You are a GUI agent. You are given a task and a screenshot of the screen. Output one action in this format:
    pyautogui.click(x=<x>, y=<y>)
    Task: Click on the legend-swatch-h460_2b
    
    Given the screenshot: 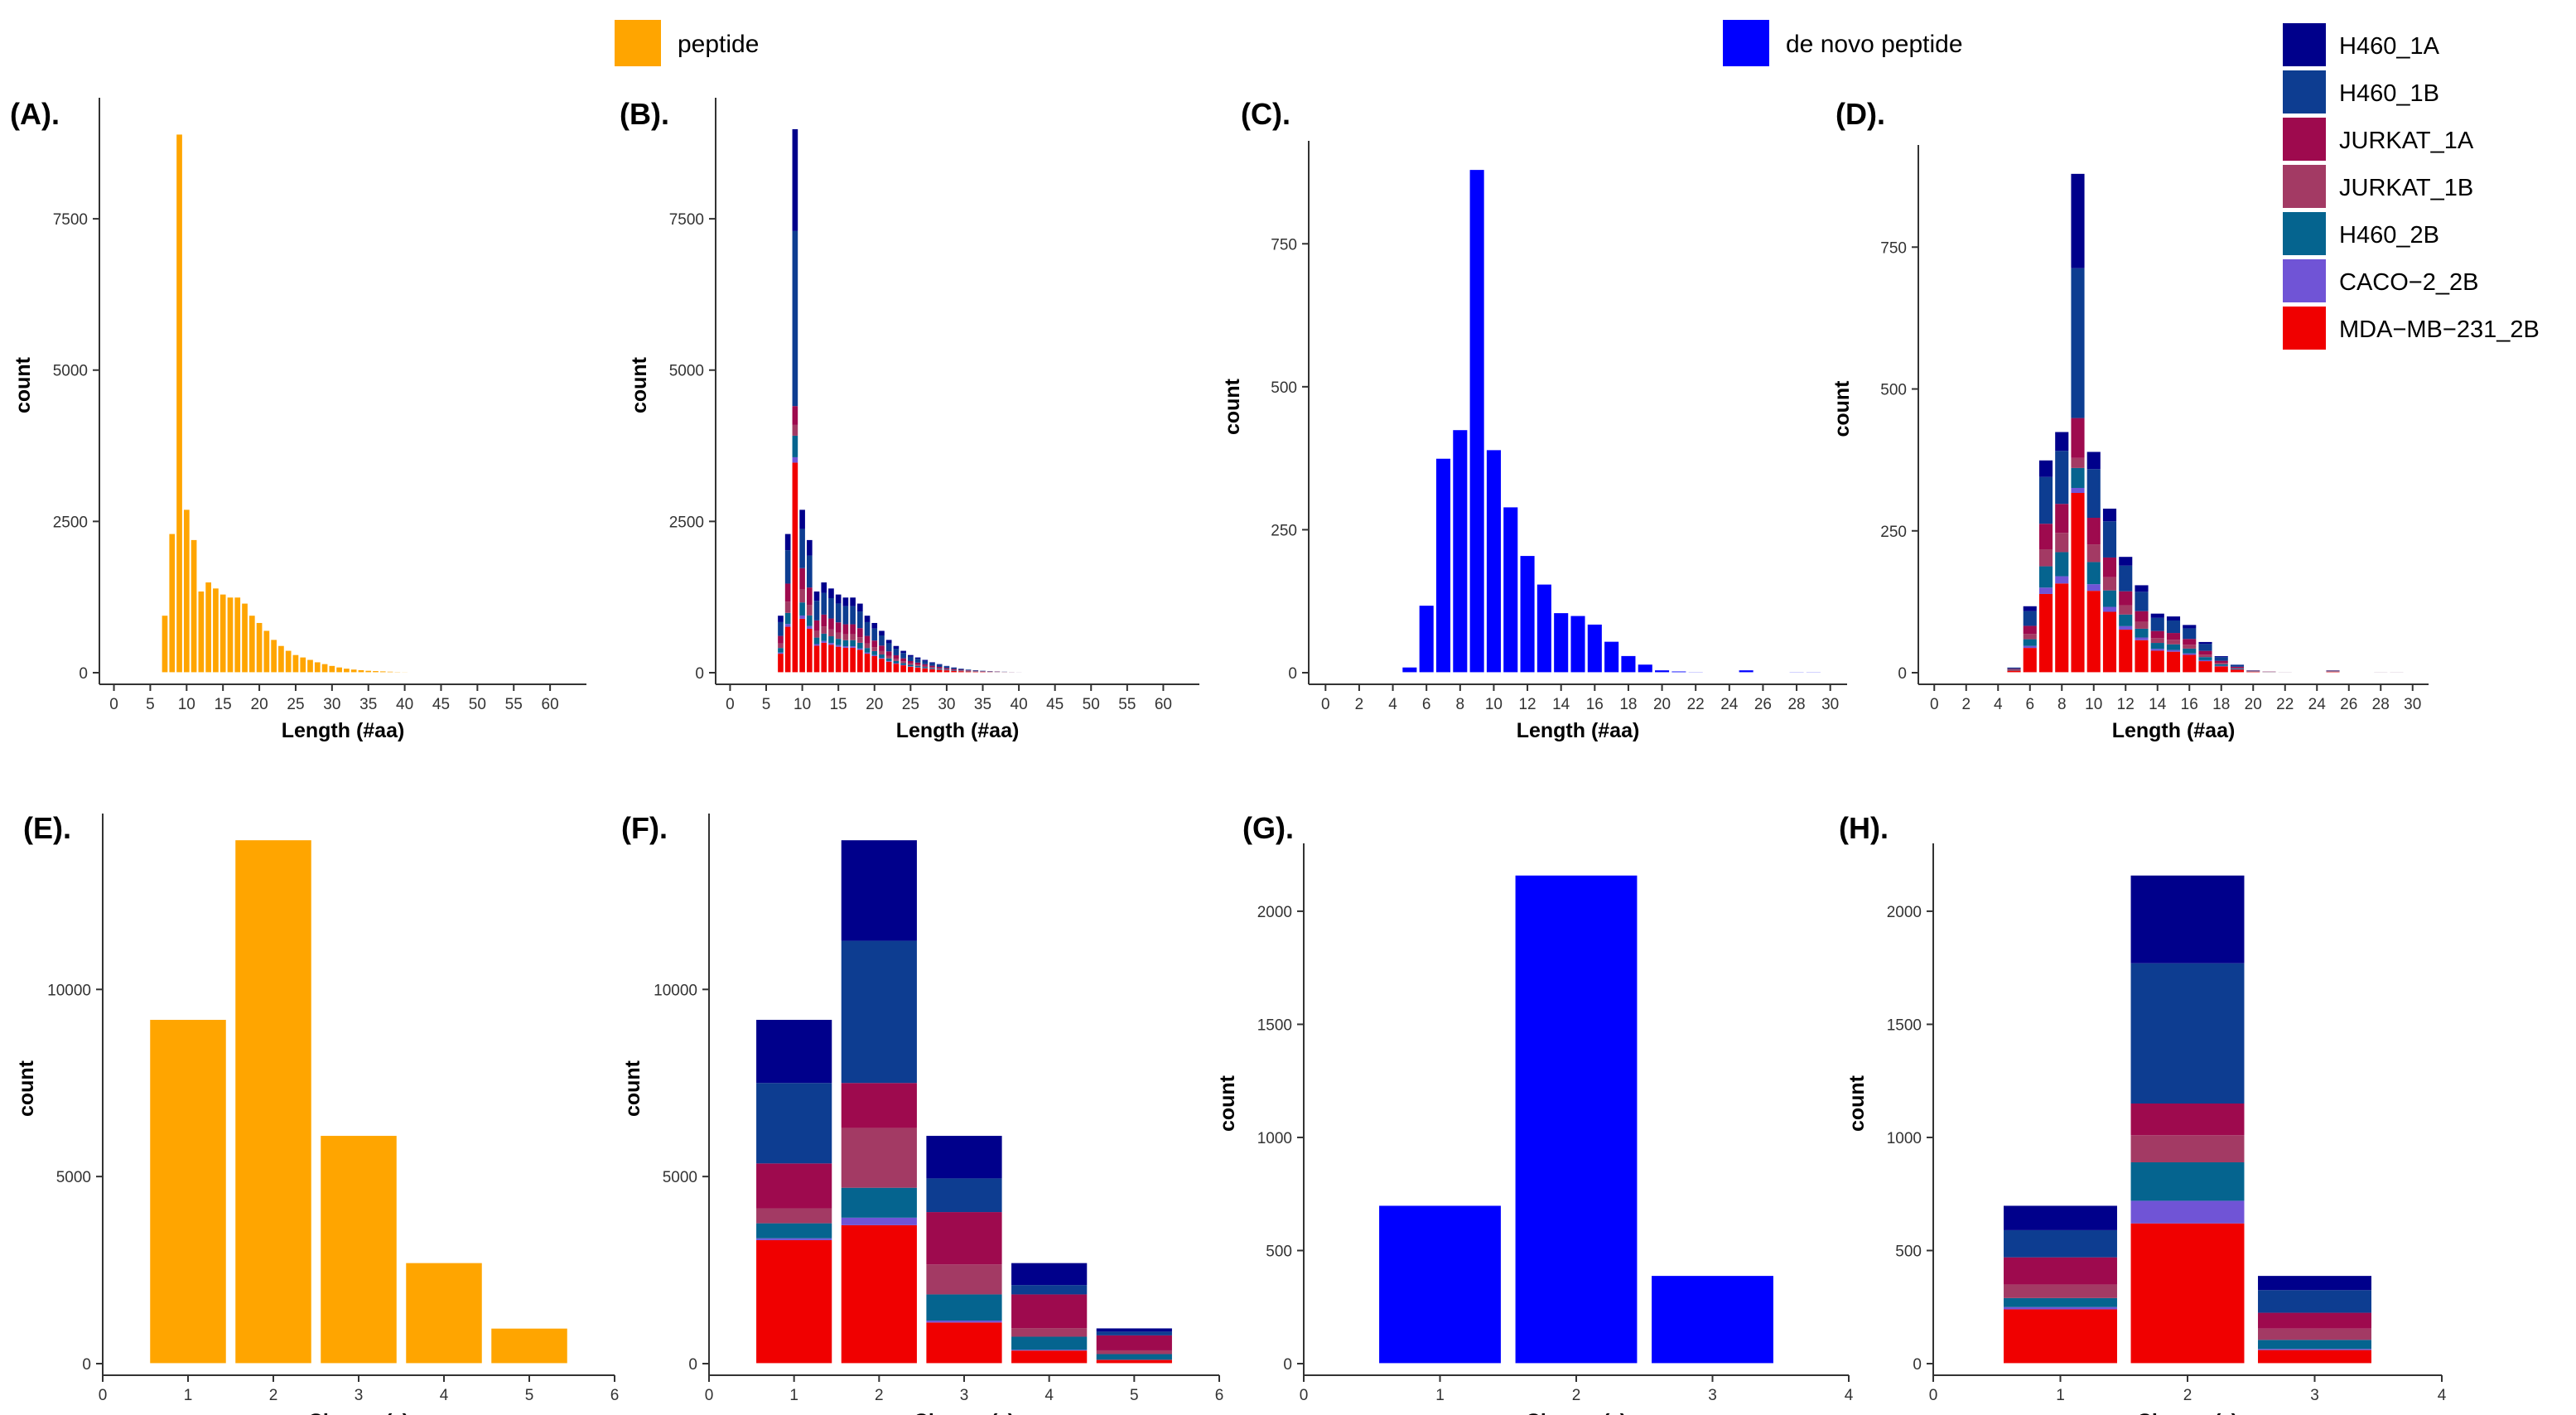 What is the action you would take?
    pyautogui.click(x=2304, y=233)
    